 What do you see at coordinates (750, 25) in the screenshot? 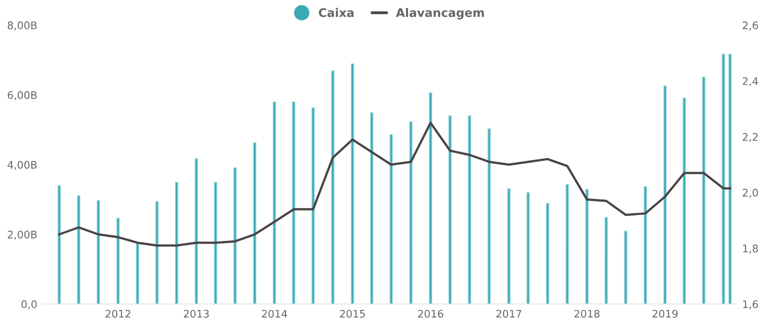
I see `y2-tick-label: 2,6` at bounding box center [750, 25].